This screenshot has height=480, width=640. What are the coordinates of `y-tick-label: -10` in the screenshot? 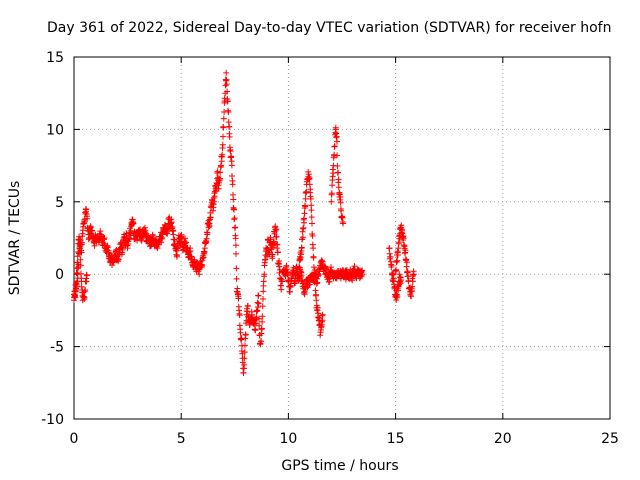 It's located at (52, 420).